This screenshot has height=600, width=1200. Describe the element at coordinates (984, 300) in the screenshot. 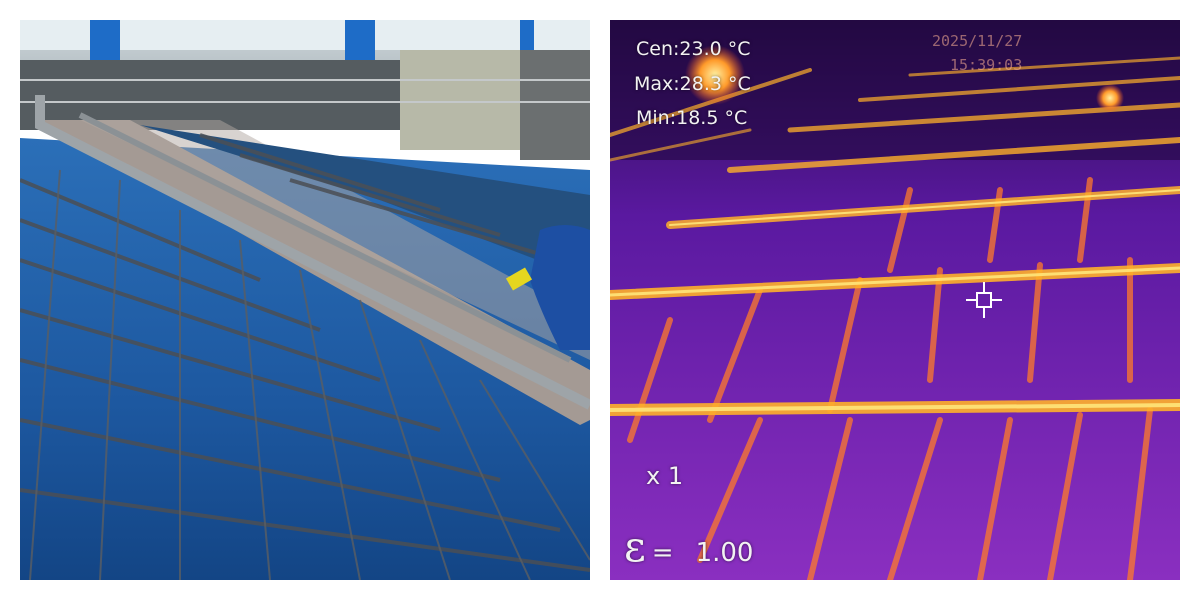

I see `center-crosshair-icon` at that location.